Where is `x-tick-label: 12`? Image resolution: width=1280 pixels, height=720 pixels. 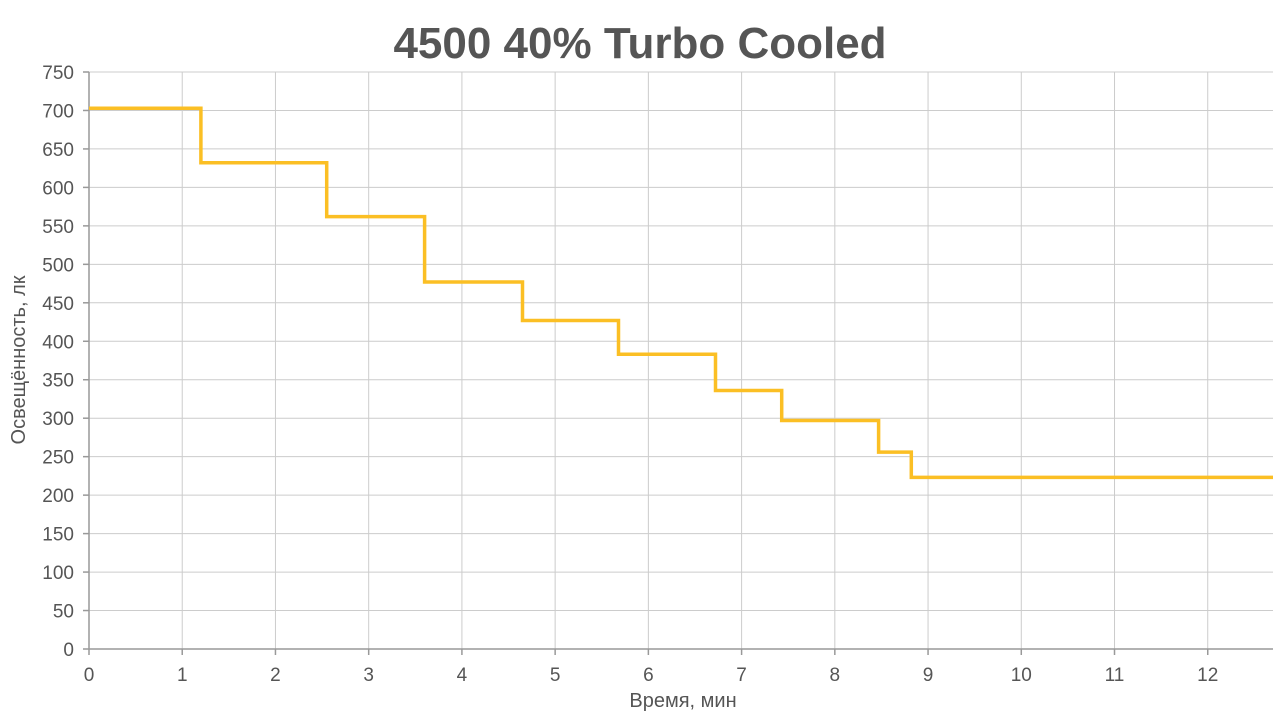 x-tick-label: 12 is located at coordinates (1207, 675).